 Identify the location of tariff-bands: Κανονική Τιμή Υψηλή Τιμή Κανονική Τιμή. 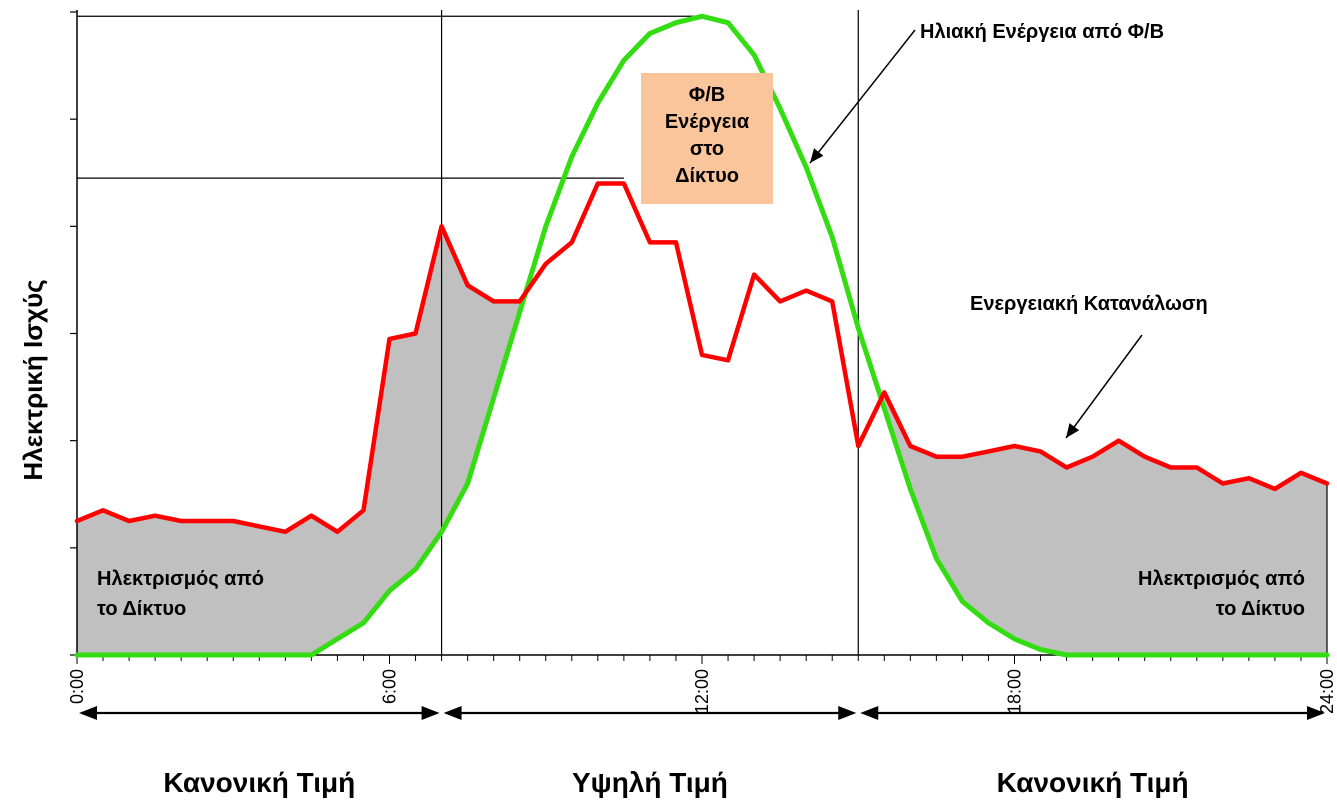
(702, 752).